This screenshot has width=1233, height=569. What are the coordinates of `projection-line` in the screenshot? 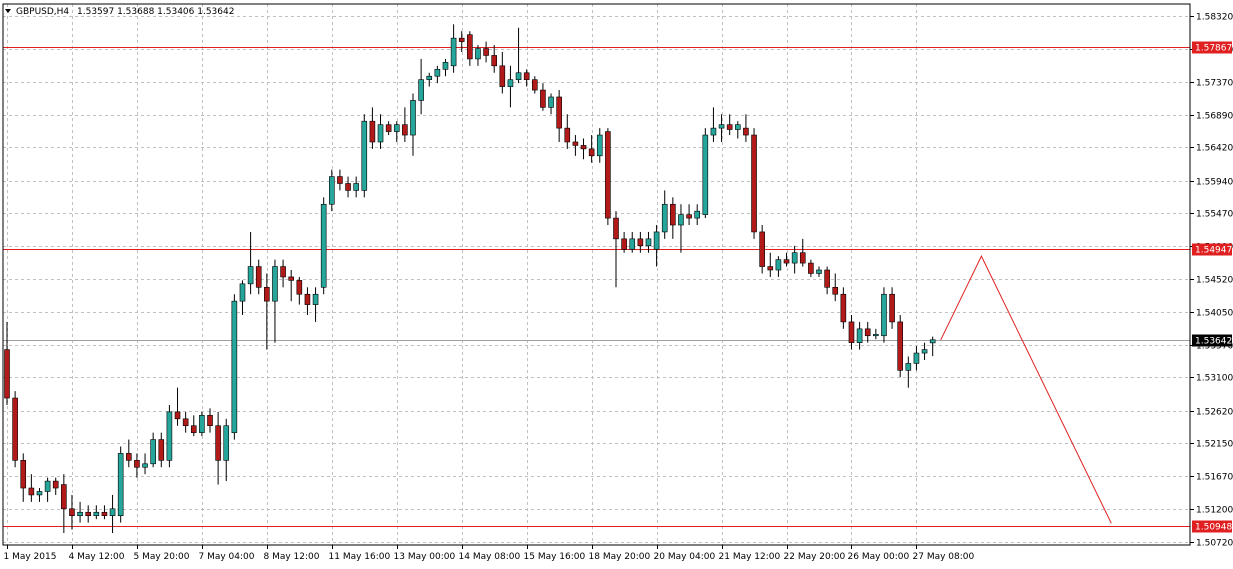 It's located at (1026, 389).